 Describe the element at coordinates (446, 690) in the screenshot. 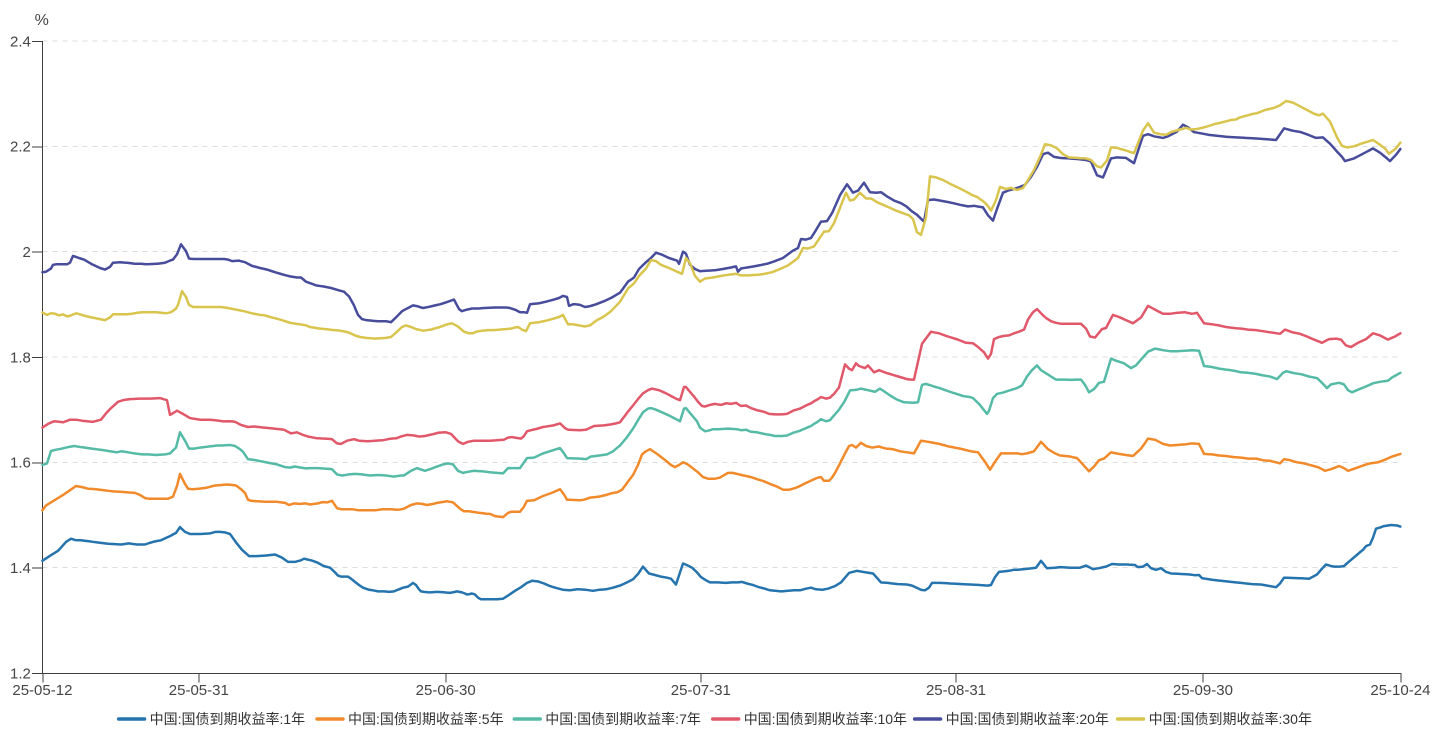

I see `svg-text: 25-06-30` at that location.